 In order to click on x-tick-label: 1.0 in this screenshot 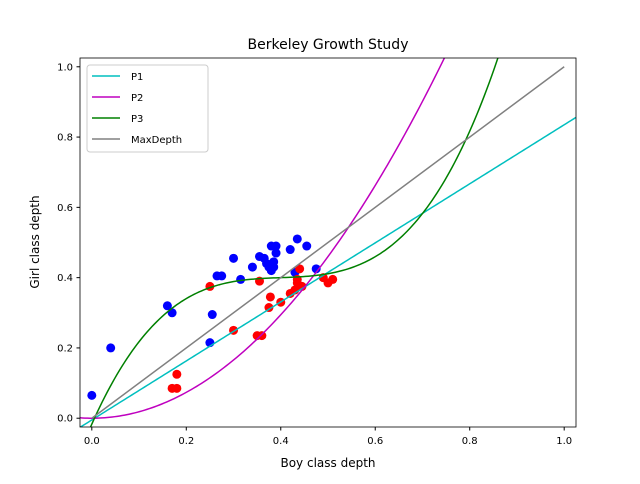, I will do `click(564, 441)`.